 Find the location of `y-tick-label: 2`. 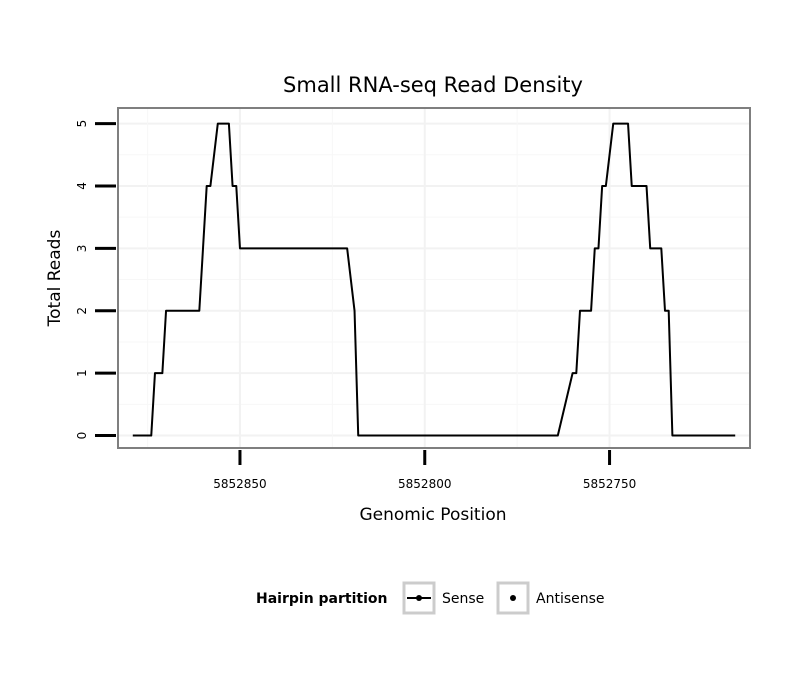

y-tick-label: 2 is located at coordinates (82, 311).